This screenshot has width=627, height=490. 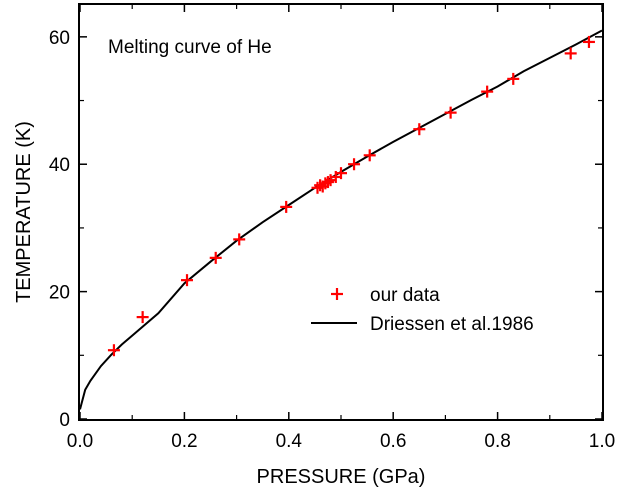 I want to click on chart-annotation: Melting curve of He, so click(x=190, y=47).